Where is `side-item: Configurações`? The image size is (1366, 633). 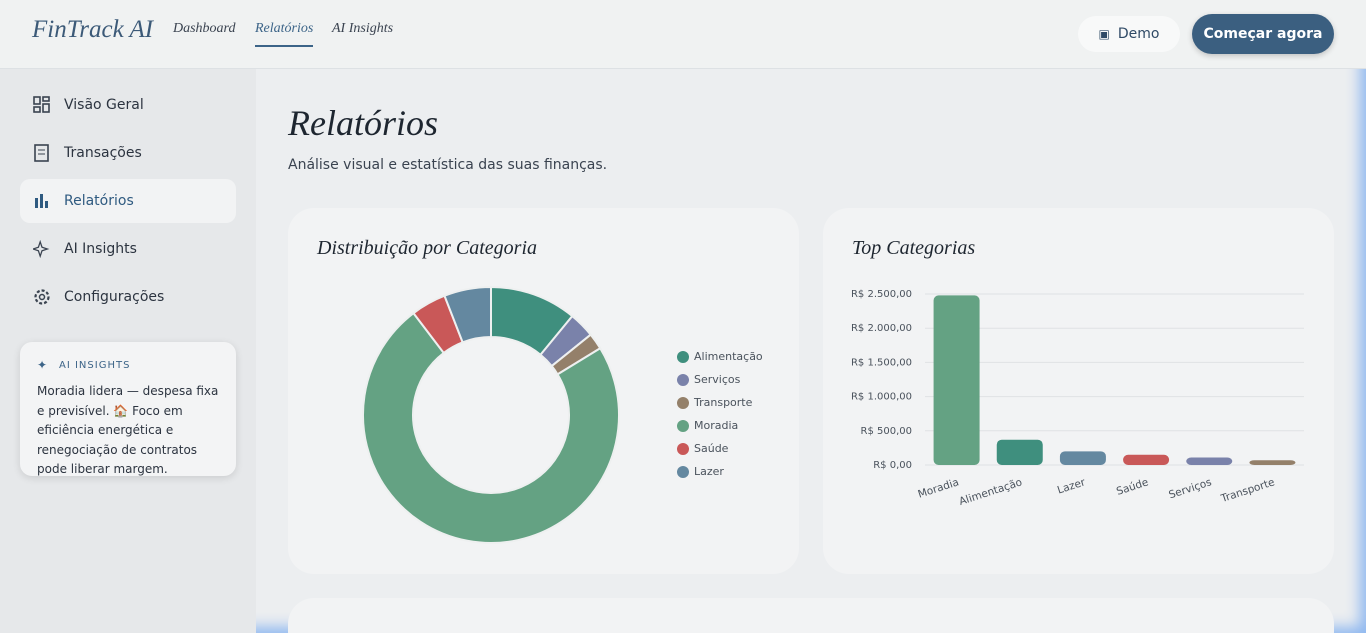
side-item: Configurações is located at coordinates (128, 297).